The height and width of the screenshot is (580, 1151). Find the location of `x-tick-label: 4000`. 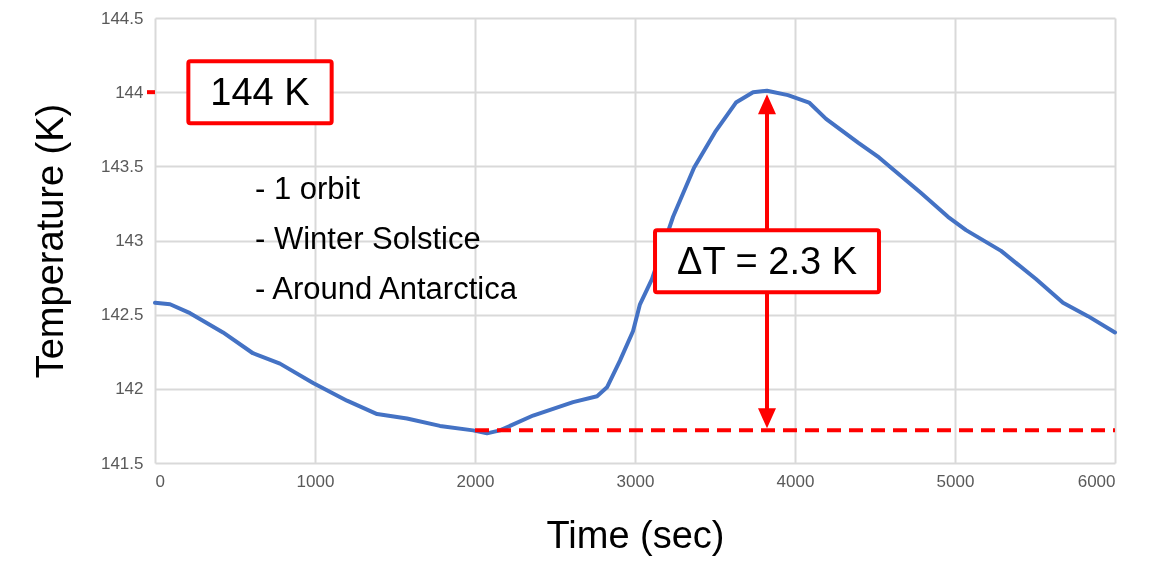

x-tick-label: 4000 is located at coordinates (795, 481).